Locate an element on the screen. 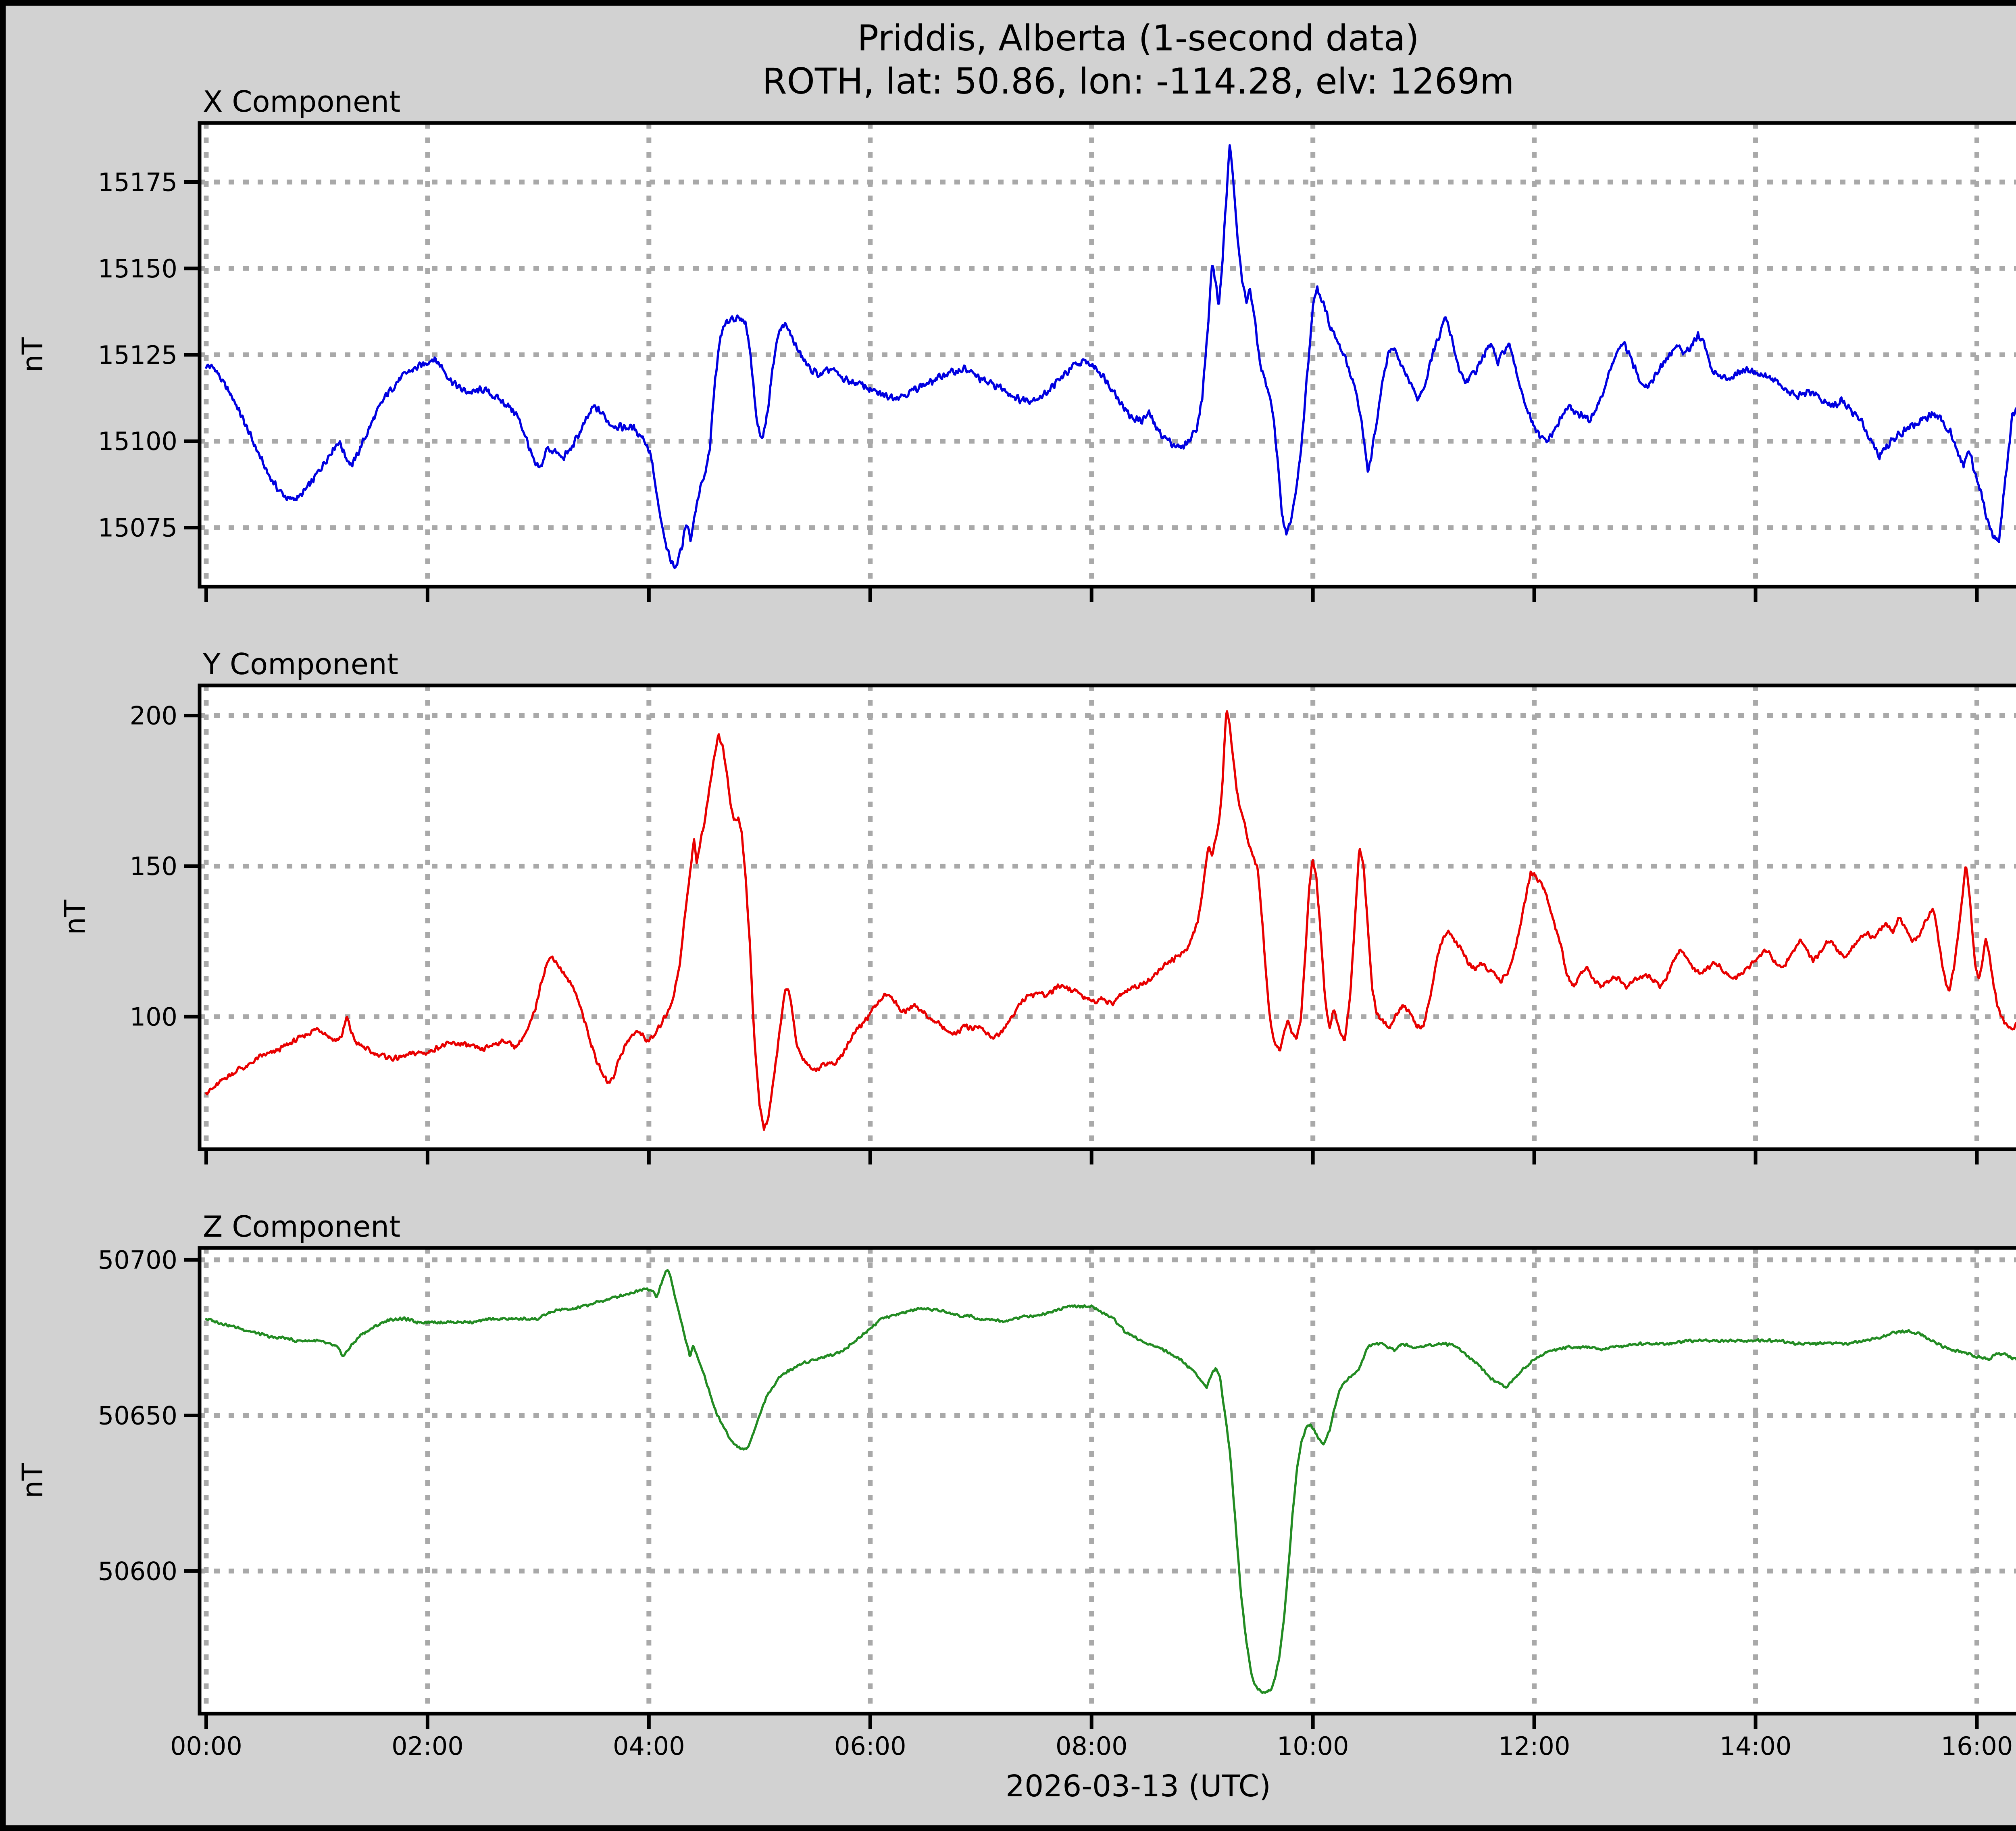  y-tick-label: 15175 is located at coordinates (137, 182).